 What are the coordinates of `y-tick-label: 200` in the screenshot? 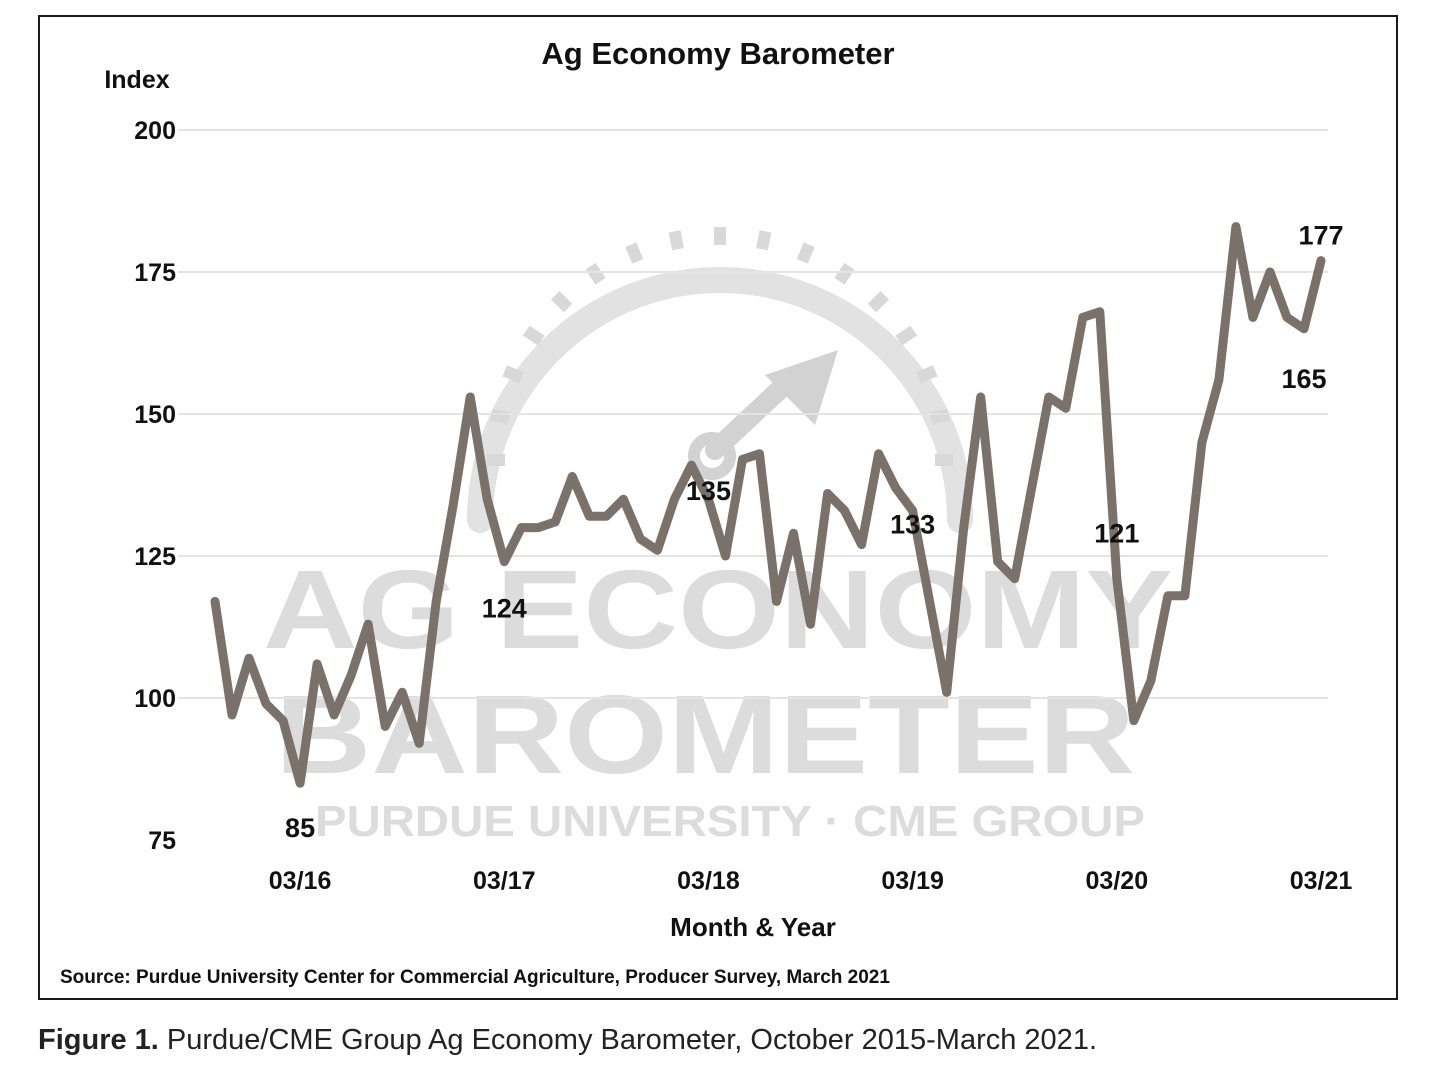 It's located at (155, 131).